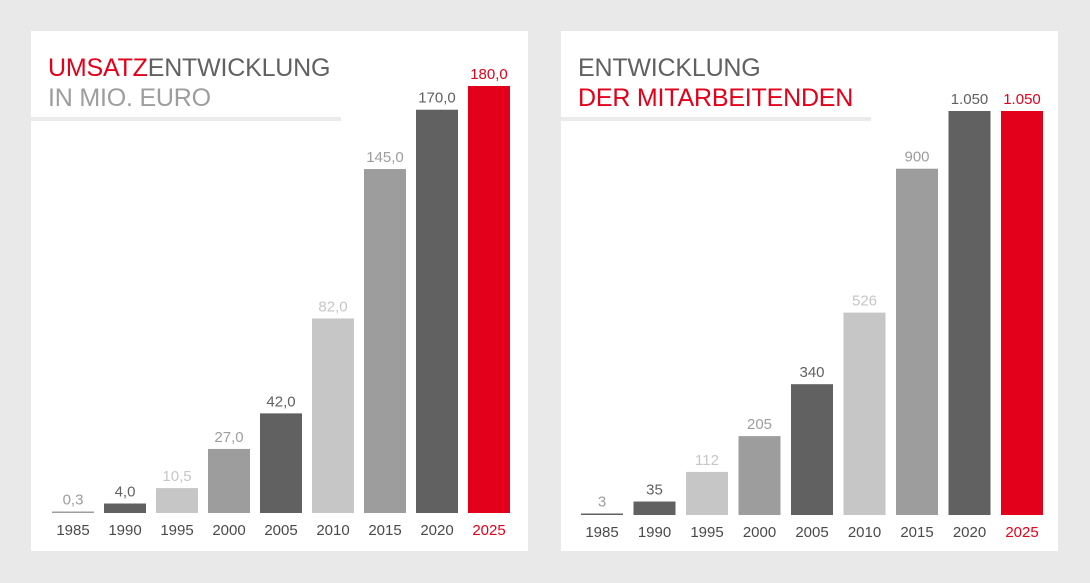 This screenshot has width=1090, height=583. Describe the element at coordinates (437, 98) in the screenshot. I see `data-label-2020: 170,0` at that location.